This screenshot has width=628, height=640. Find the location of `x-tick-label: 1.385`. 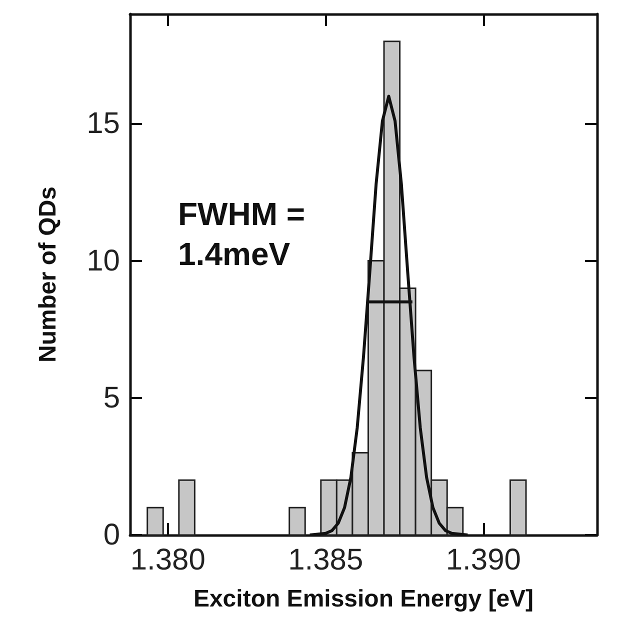

x-tick-label: 1.385 is located at coordinates (326, 560).